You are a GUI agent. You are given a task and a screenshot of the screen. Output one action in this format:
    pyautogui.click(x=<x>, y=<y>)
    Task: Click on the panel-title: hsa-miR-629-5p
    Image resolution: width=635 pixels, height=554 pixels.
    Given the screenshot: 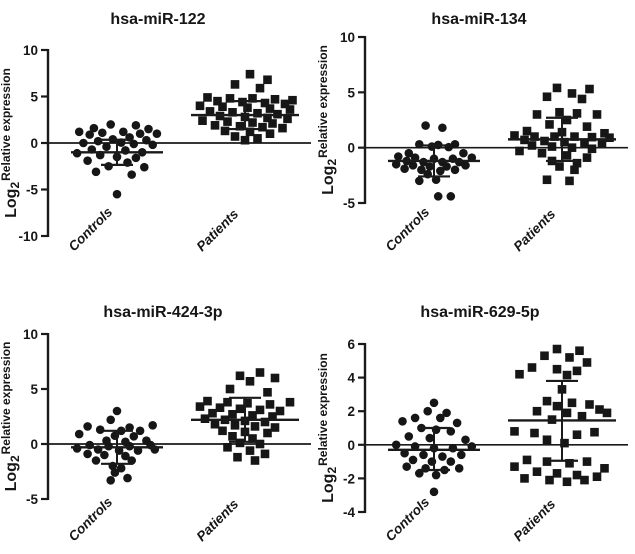 What is the action you would take?
    pyautogui.click(x=479, y=312)
    